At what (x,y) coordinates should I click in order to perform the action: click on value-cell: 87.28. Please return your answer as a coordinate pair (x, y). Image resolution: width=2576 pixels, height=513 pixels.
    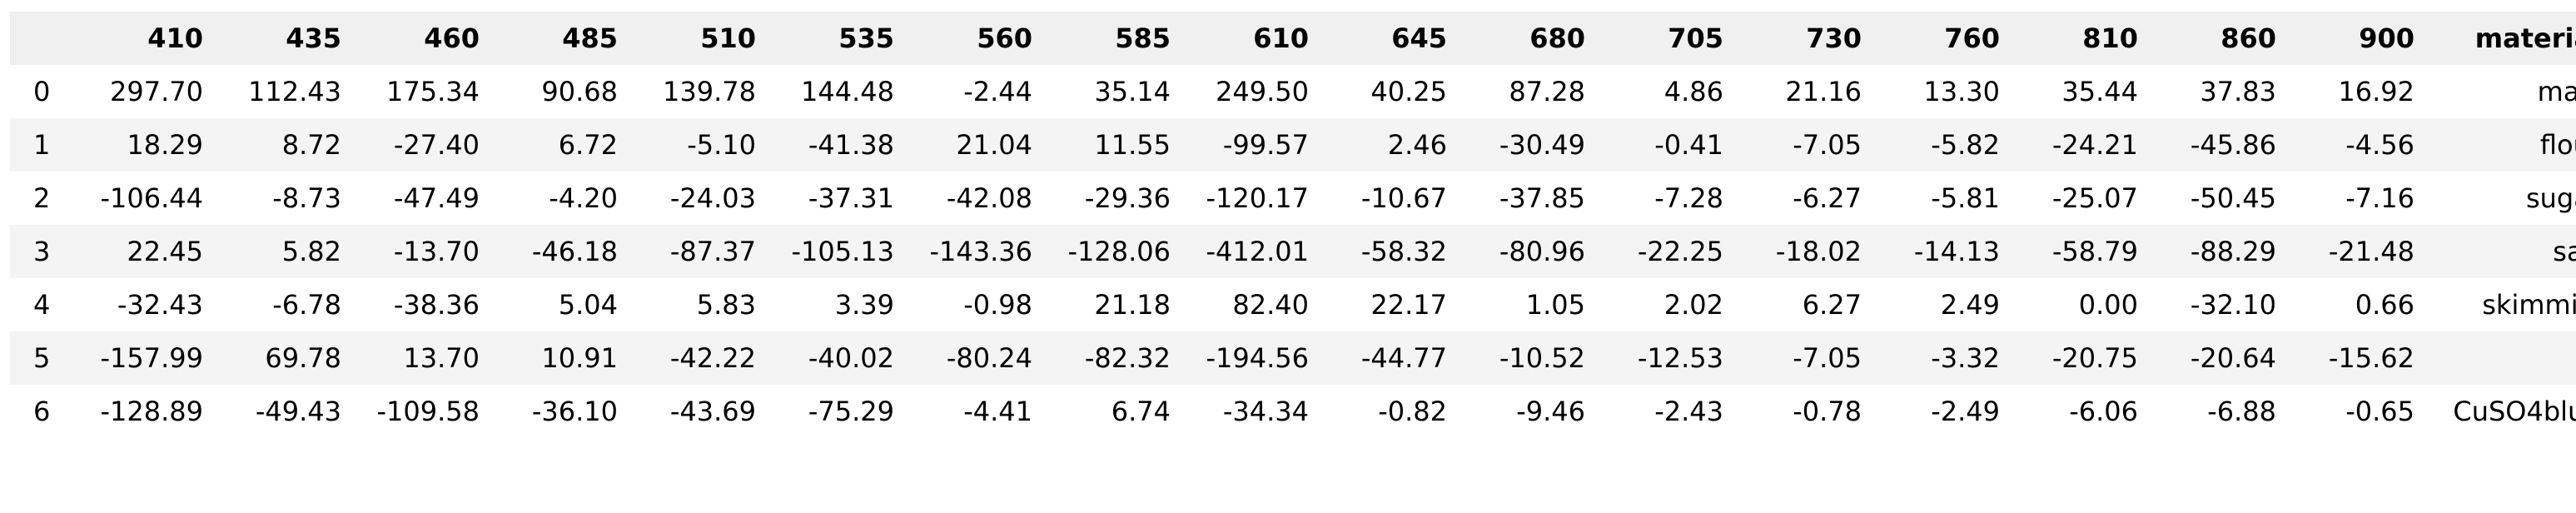
    Looking at the image, I should click on (1547, 91).